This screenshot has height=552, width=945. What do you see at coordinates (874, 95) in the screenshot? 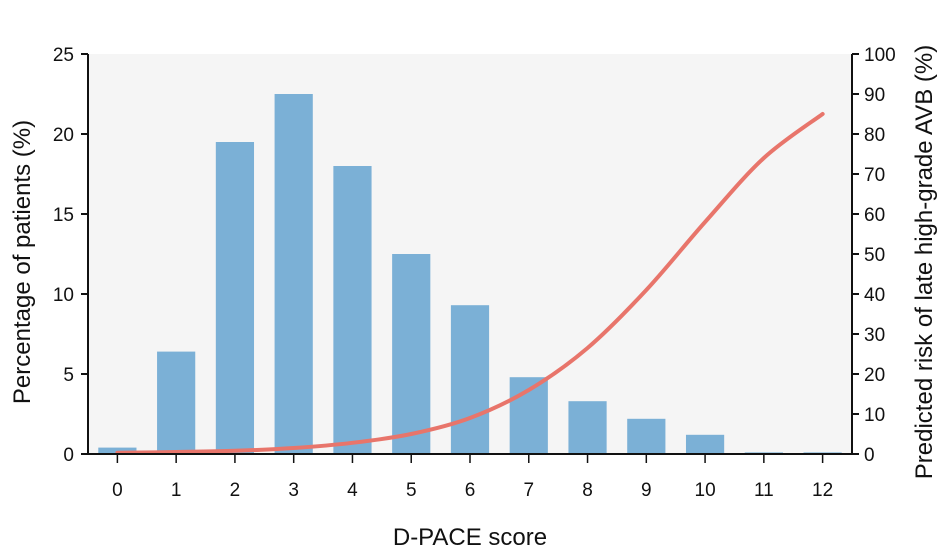
I see `y2-tick-label-90: 90` at bounding box center [874, 95].